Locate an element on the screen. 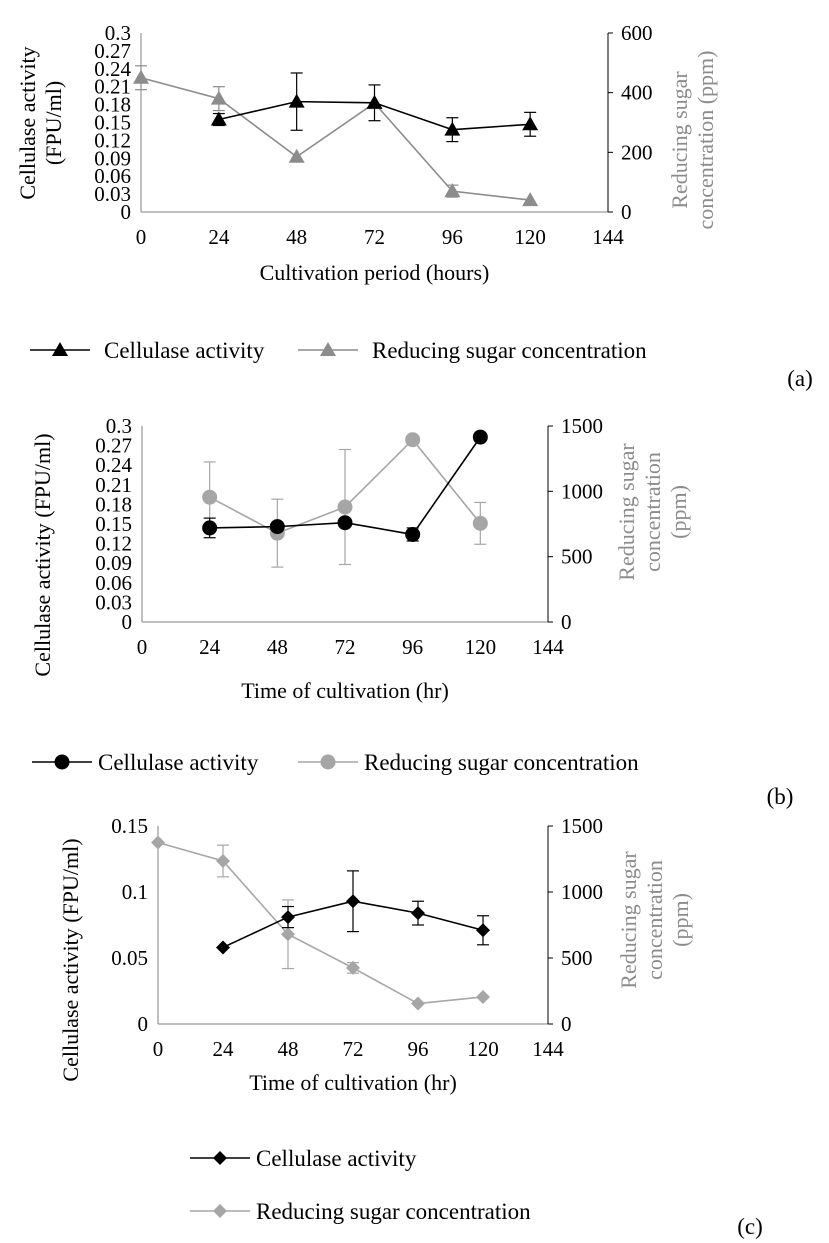 The height and width of the screenshot is (1243, 829). panel-label: (c) is located at coordinates (750, 1226).